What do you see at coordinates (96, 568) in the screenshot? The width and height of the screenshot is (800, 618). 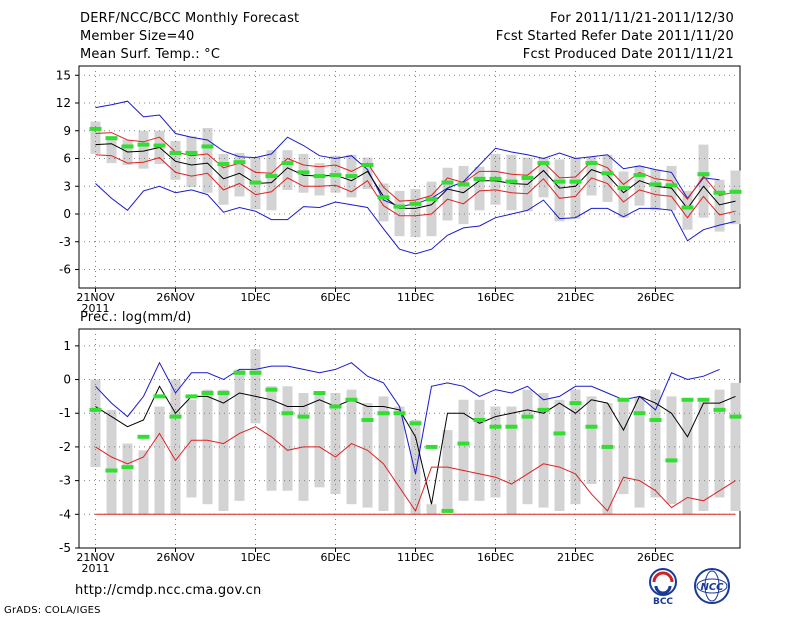 I see `precip-x-year-label: 2011` at bounding box center [96, 568].